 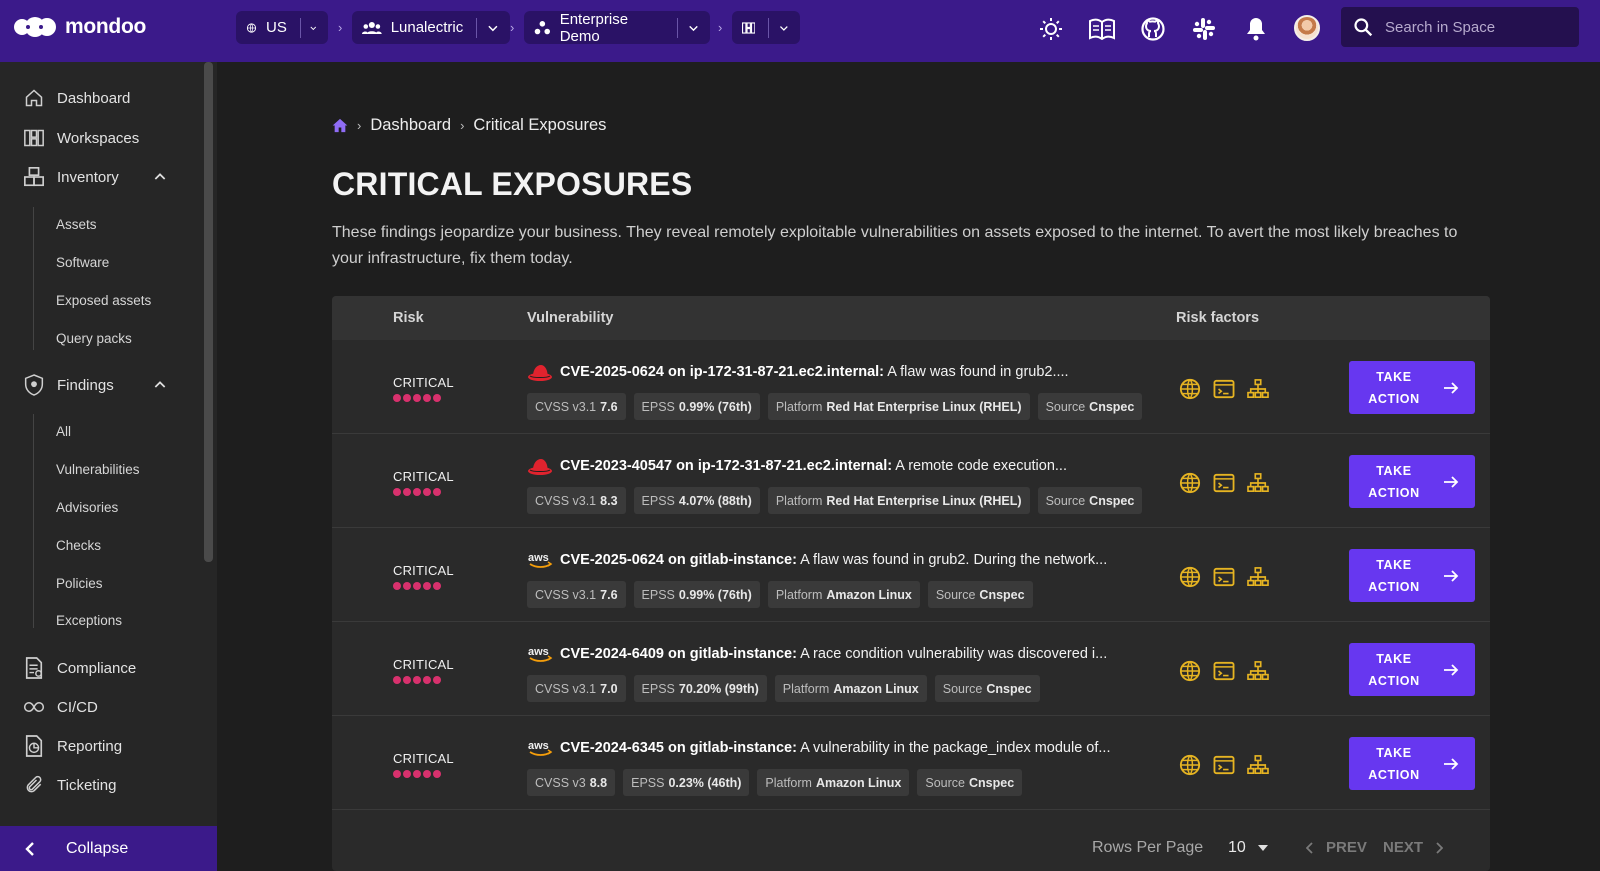 I want to click on search-box, so click(x=1460, y=27).